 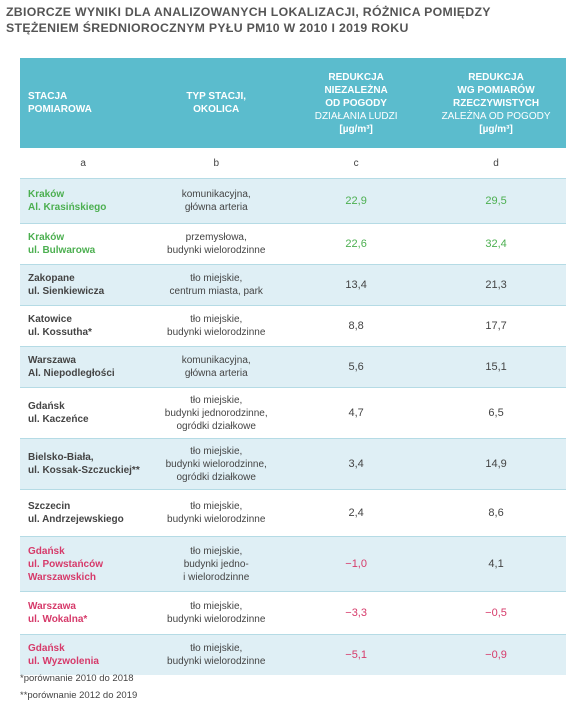 I want to click on station-line: ul. Kossak-Szczuckiej**, so click(x=84, y=470).